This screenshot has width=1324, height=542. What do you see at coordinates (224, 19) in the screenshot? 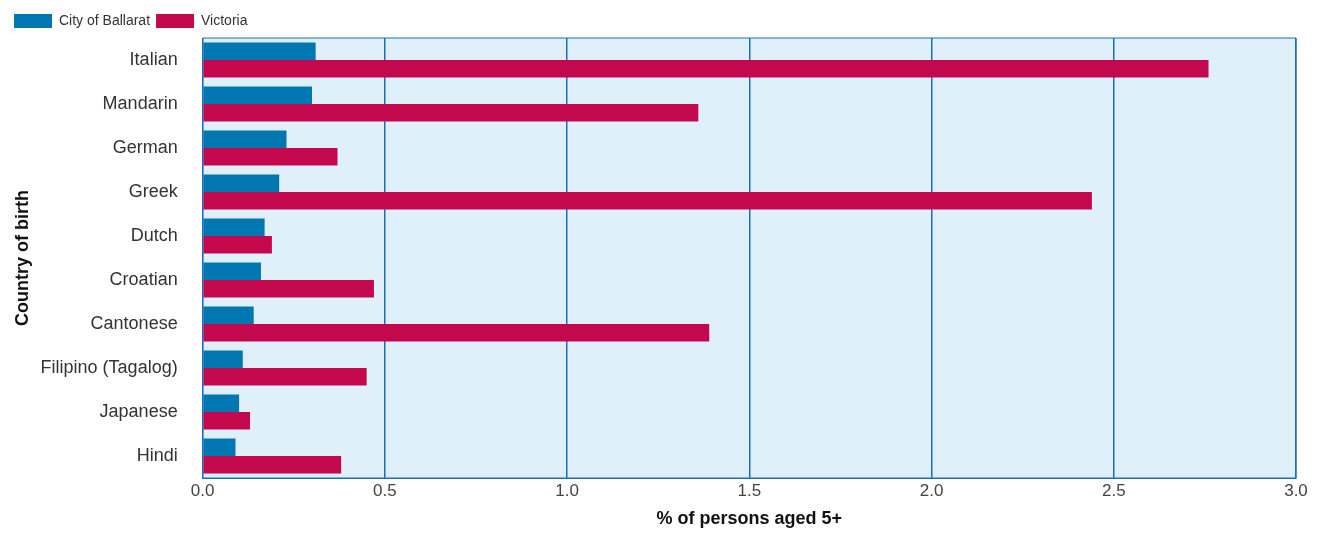
I see `legend-label: Victoria` at bounding box center [224, 19].